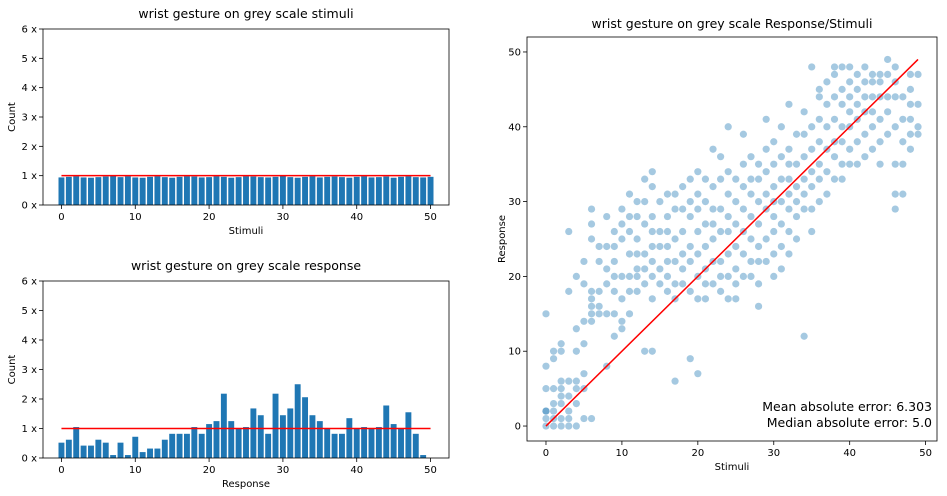  What do you see at coordinates (514, 277) in the screenshot?
I see `y-tick-label: 20` at bounding box center [514, 277].